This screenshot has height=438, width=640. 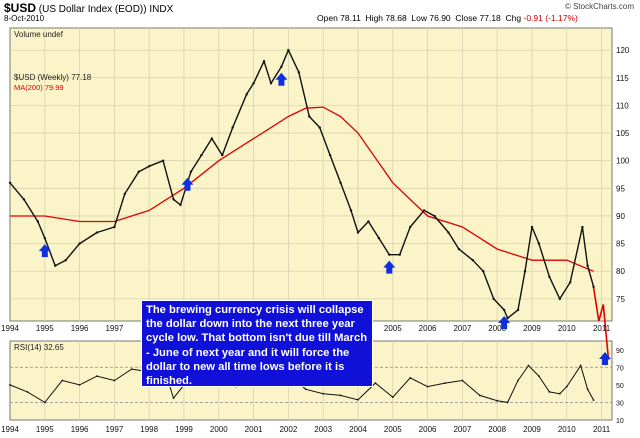 I want to click on price-y-tick-label: 115, so click(x=622, y=78).